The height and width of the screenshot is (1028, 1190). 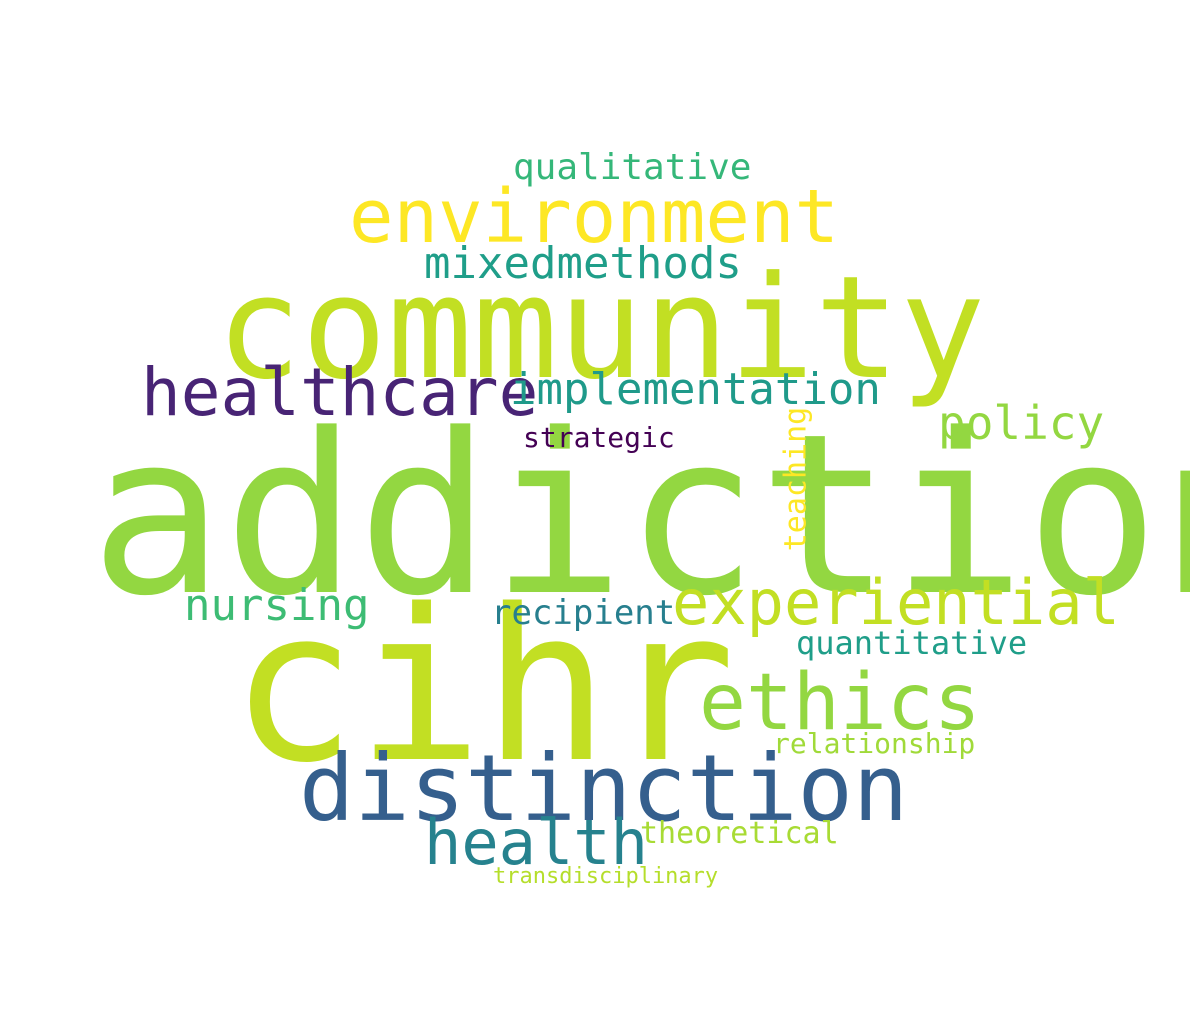 I want to click on word-theoretical: theoretical, so click(x=739, y=833).